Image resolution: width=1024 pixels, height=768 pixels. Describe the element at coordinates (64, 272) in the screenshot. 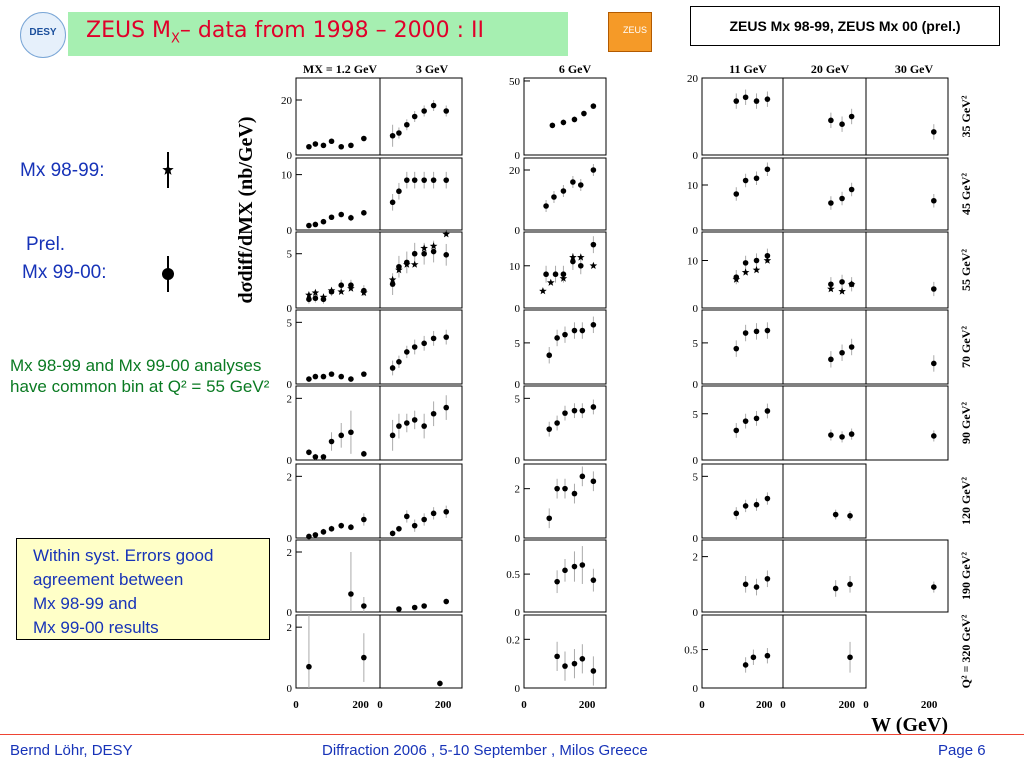

I see `legend-dot-label-2: Mx 99-00:` at that location.